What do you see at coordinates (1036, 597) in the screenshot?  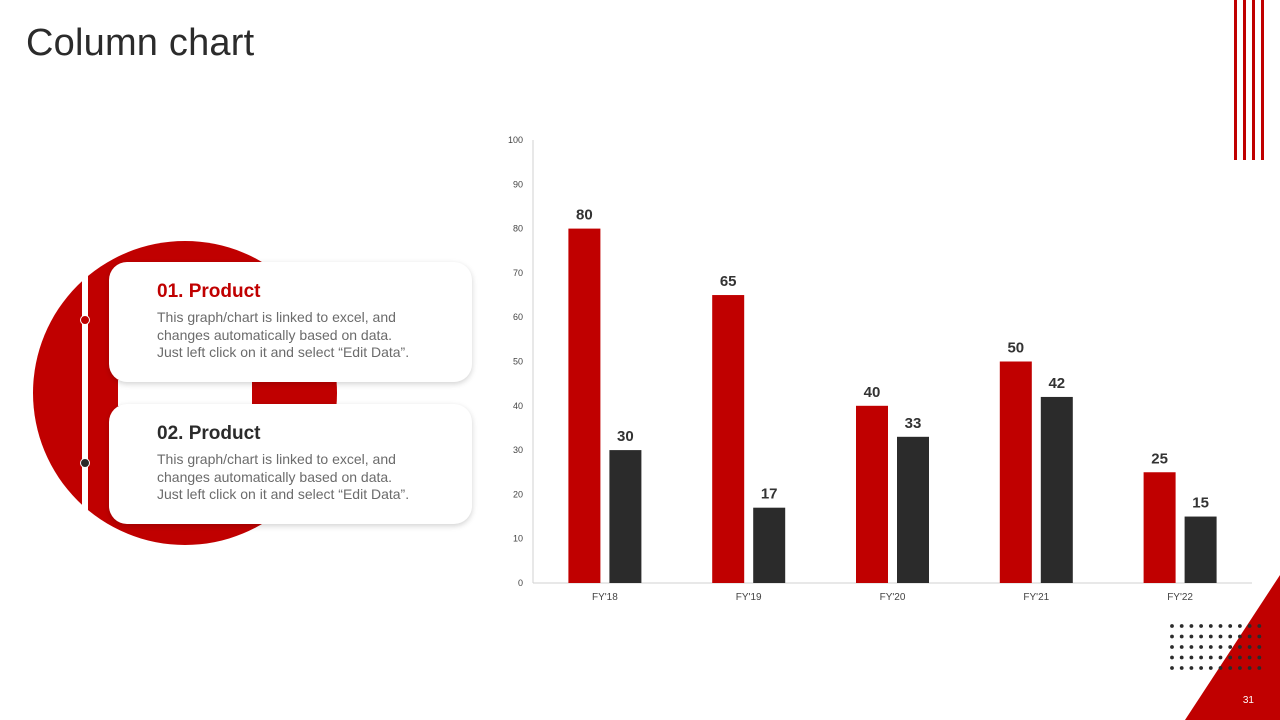 I see `x-tick-label: FY'21` at bounding box center [1036, 597].